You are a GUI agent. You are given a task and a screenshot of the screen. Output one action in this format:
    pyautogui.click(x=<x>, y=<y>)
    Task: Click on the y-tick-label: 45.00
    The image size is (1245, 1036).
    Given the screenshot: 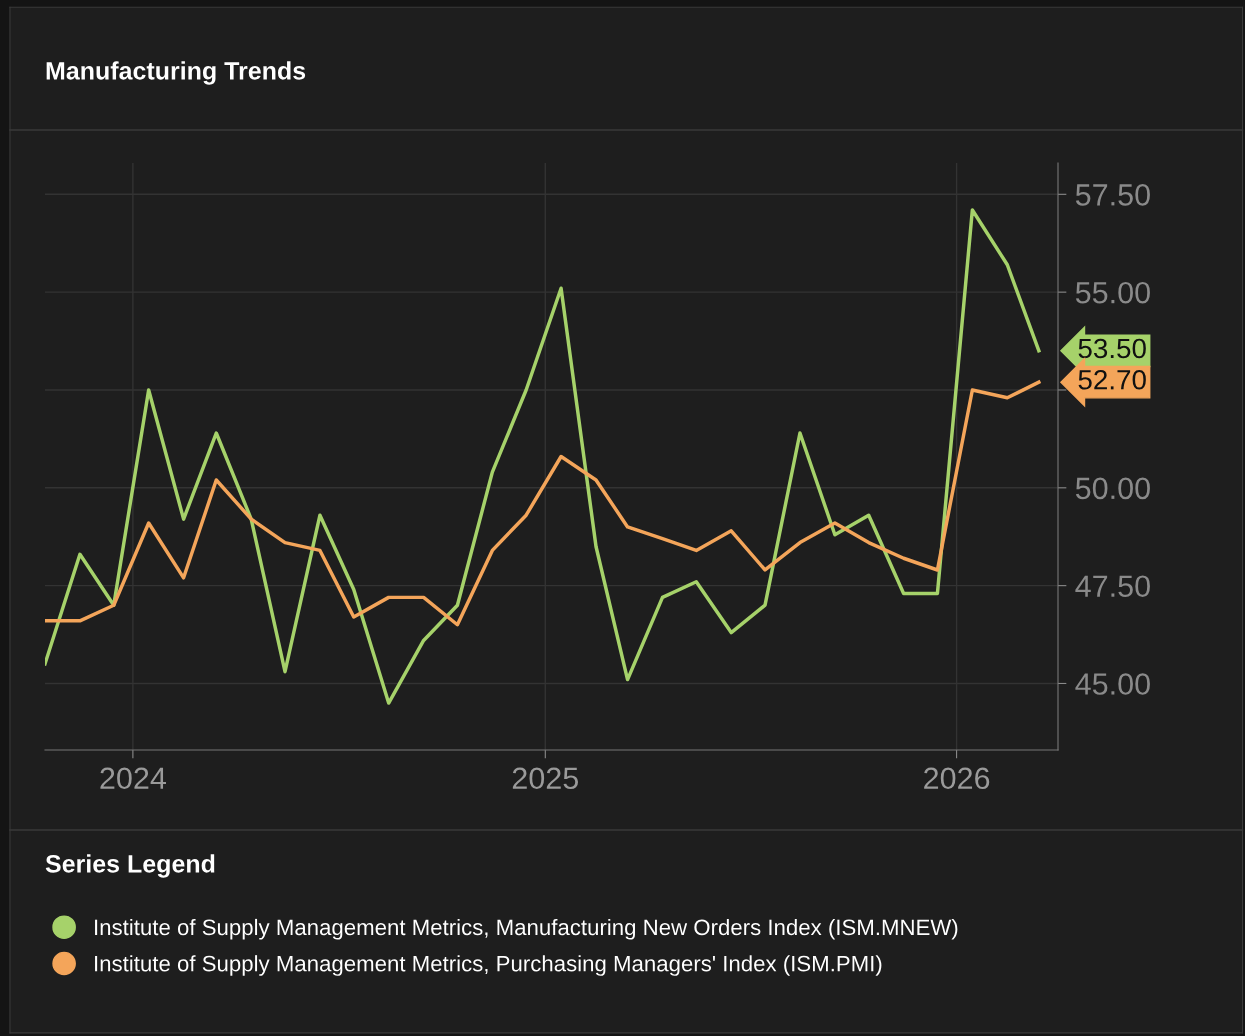 What is the action you would take?
    pyautogui.click(x=1112, y=684)
    